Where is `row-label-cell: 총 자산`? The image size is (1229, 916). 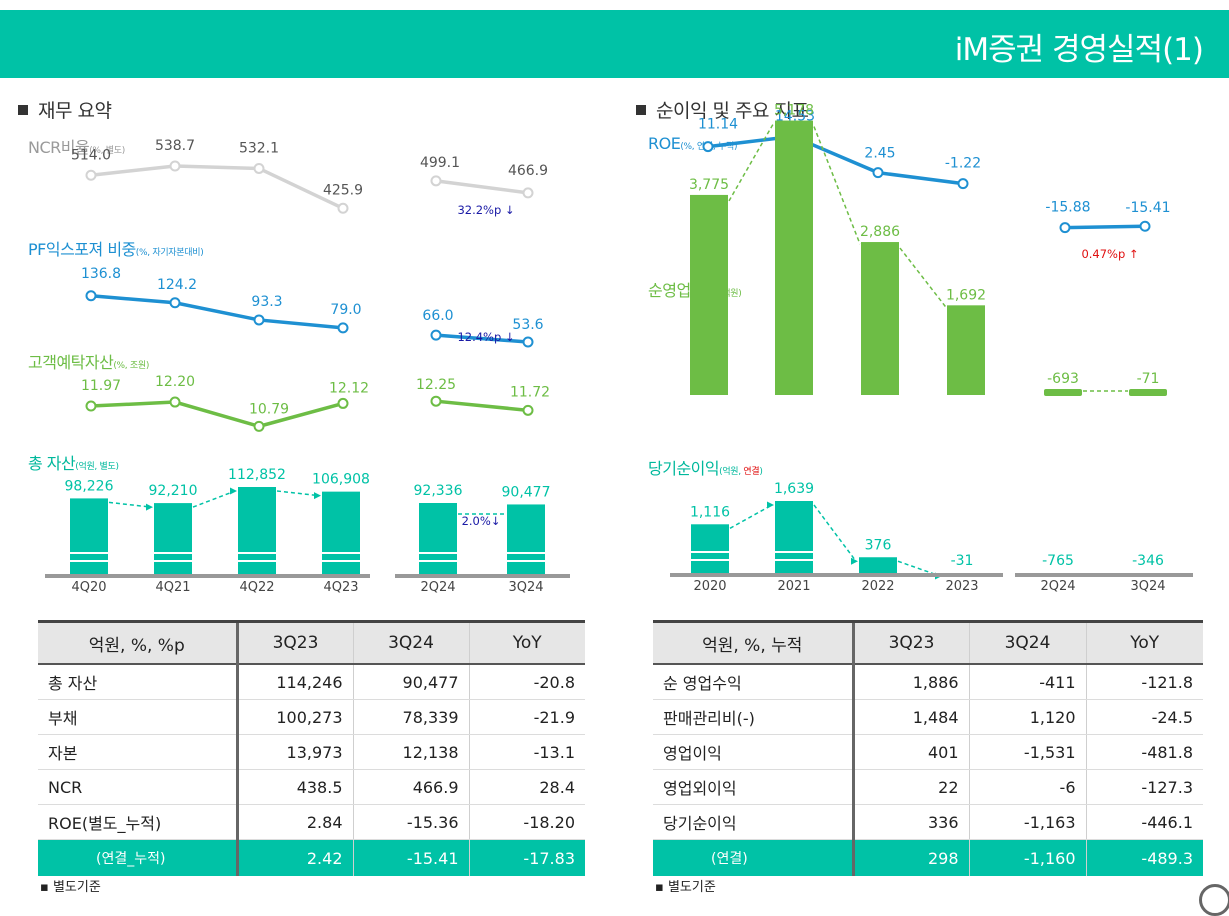
row-label-cell: 총 자산 is located at coordinates (137, 682).